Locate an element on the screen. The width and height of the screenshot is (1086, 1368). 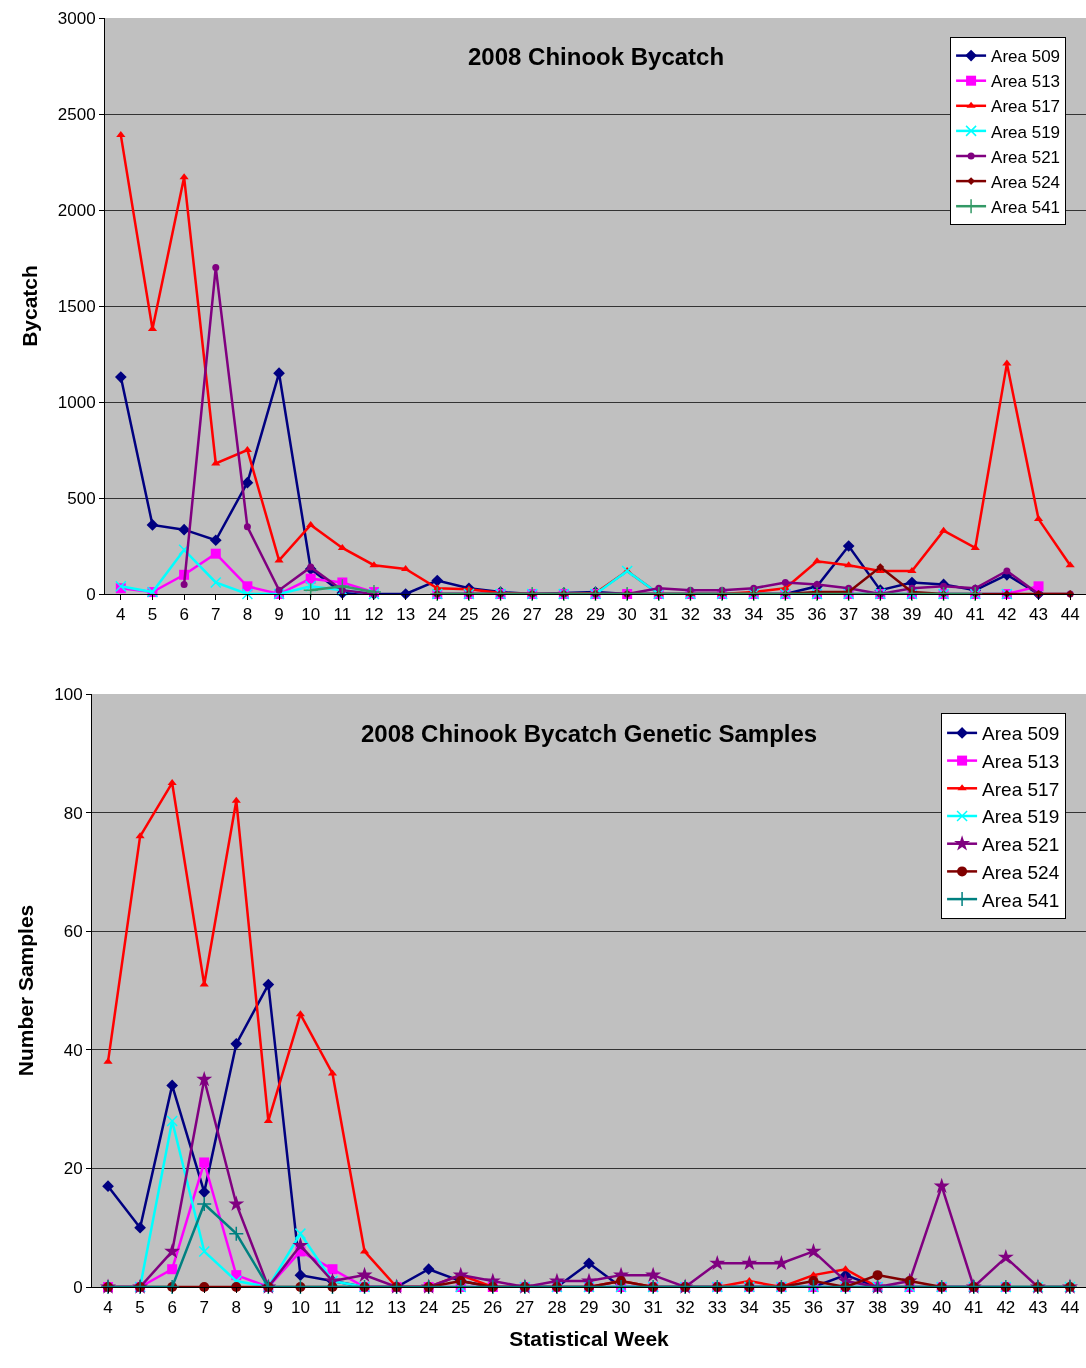
y-tick-label: 500 is located at coordinates (81, 498).